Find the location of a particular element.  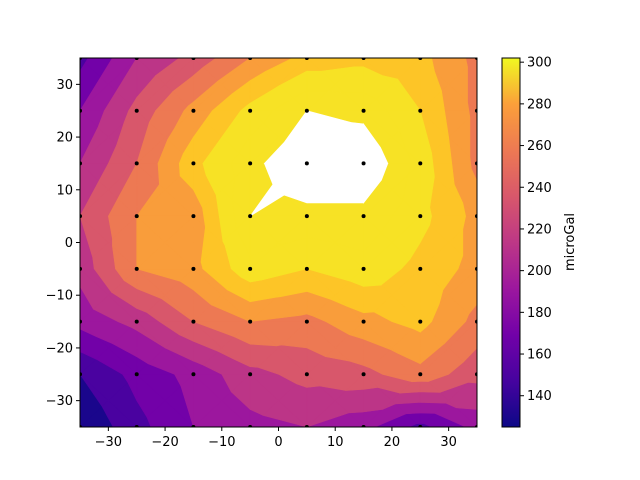

x-axis: −30 −20 −10 0 10 20 30 is located at coordinates (276, 438).